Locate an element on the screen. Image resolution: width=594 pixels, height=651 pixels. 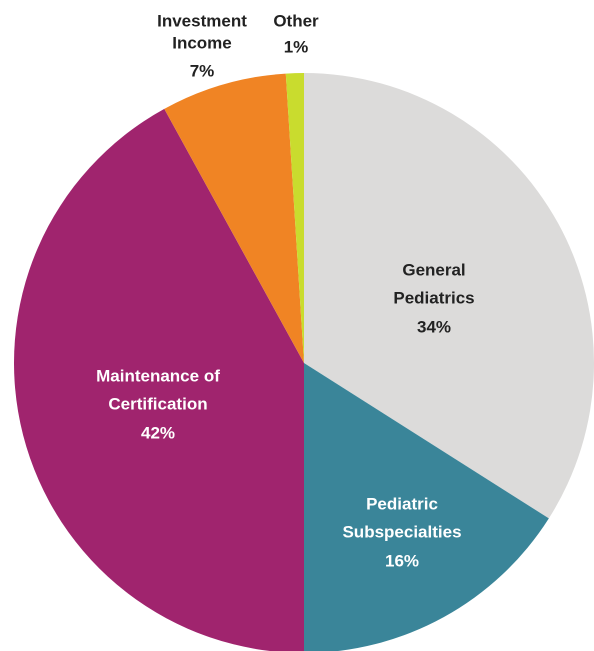
value-label: 1% is located at coordinates (296, 46).